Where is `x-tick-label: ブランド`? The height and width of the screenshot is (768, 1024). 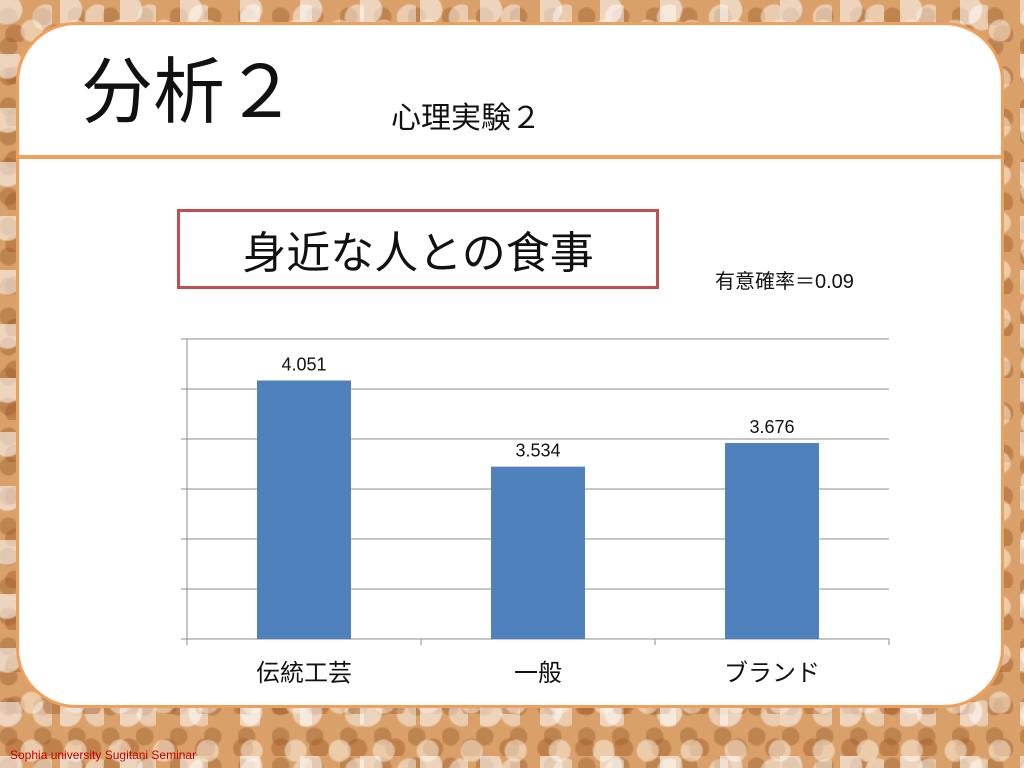
x-tick-label: ブランド is located at coordinates (772, 673).